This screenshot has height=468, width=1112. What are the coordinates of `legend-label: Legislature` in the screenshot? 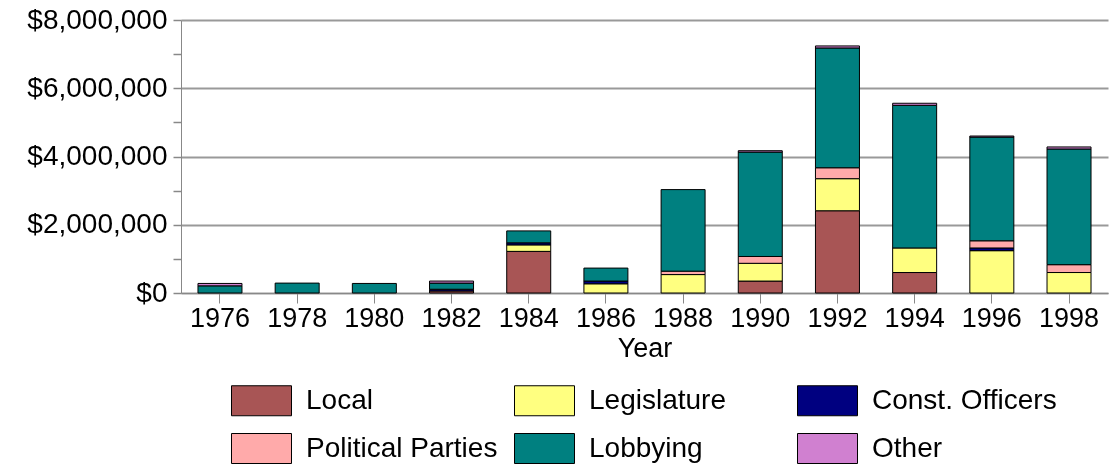 It's located at (657, 399).